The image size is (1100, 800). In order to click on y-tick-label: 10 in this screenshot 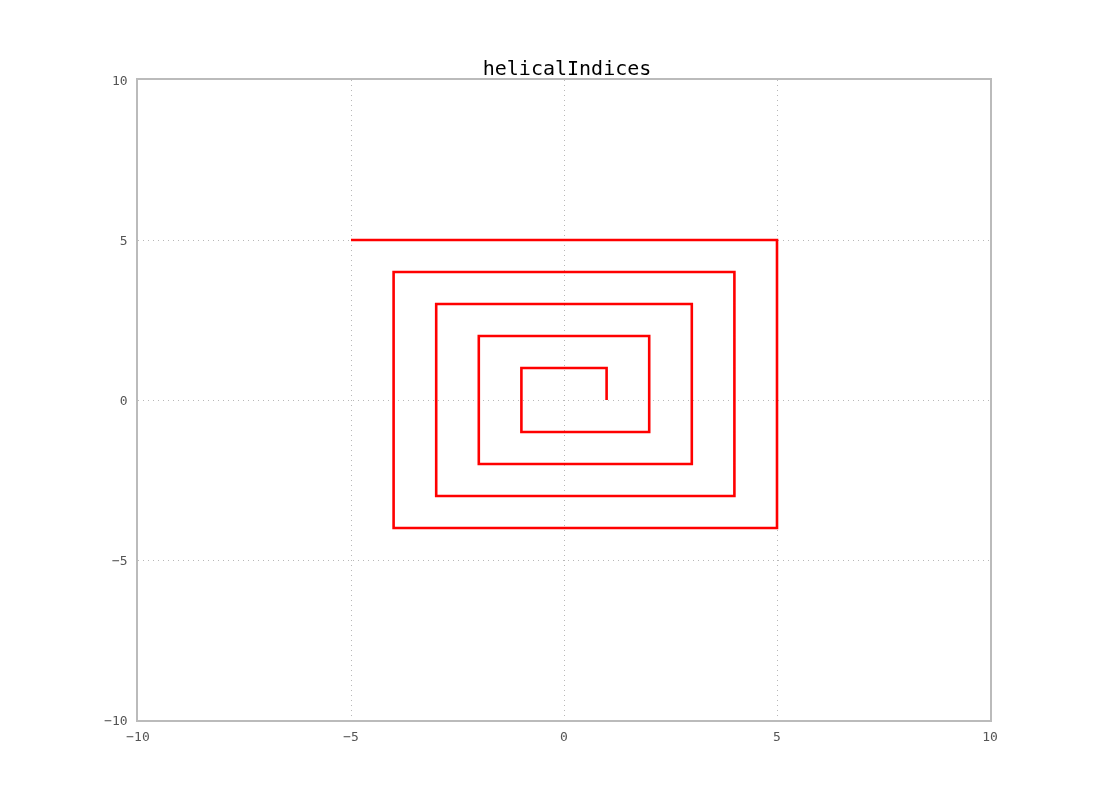, I will do `click(119, 80)`.